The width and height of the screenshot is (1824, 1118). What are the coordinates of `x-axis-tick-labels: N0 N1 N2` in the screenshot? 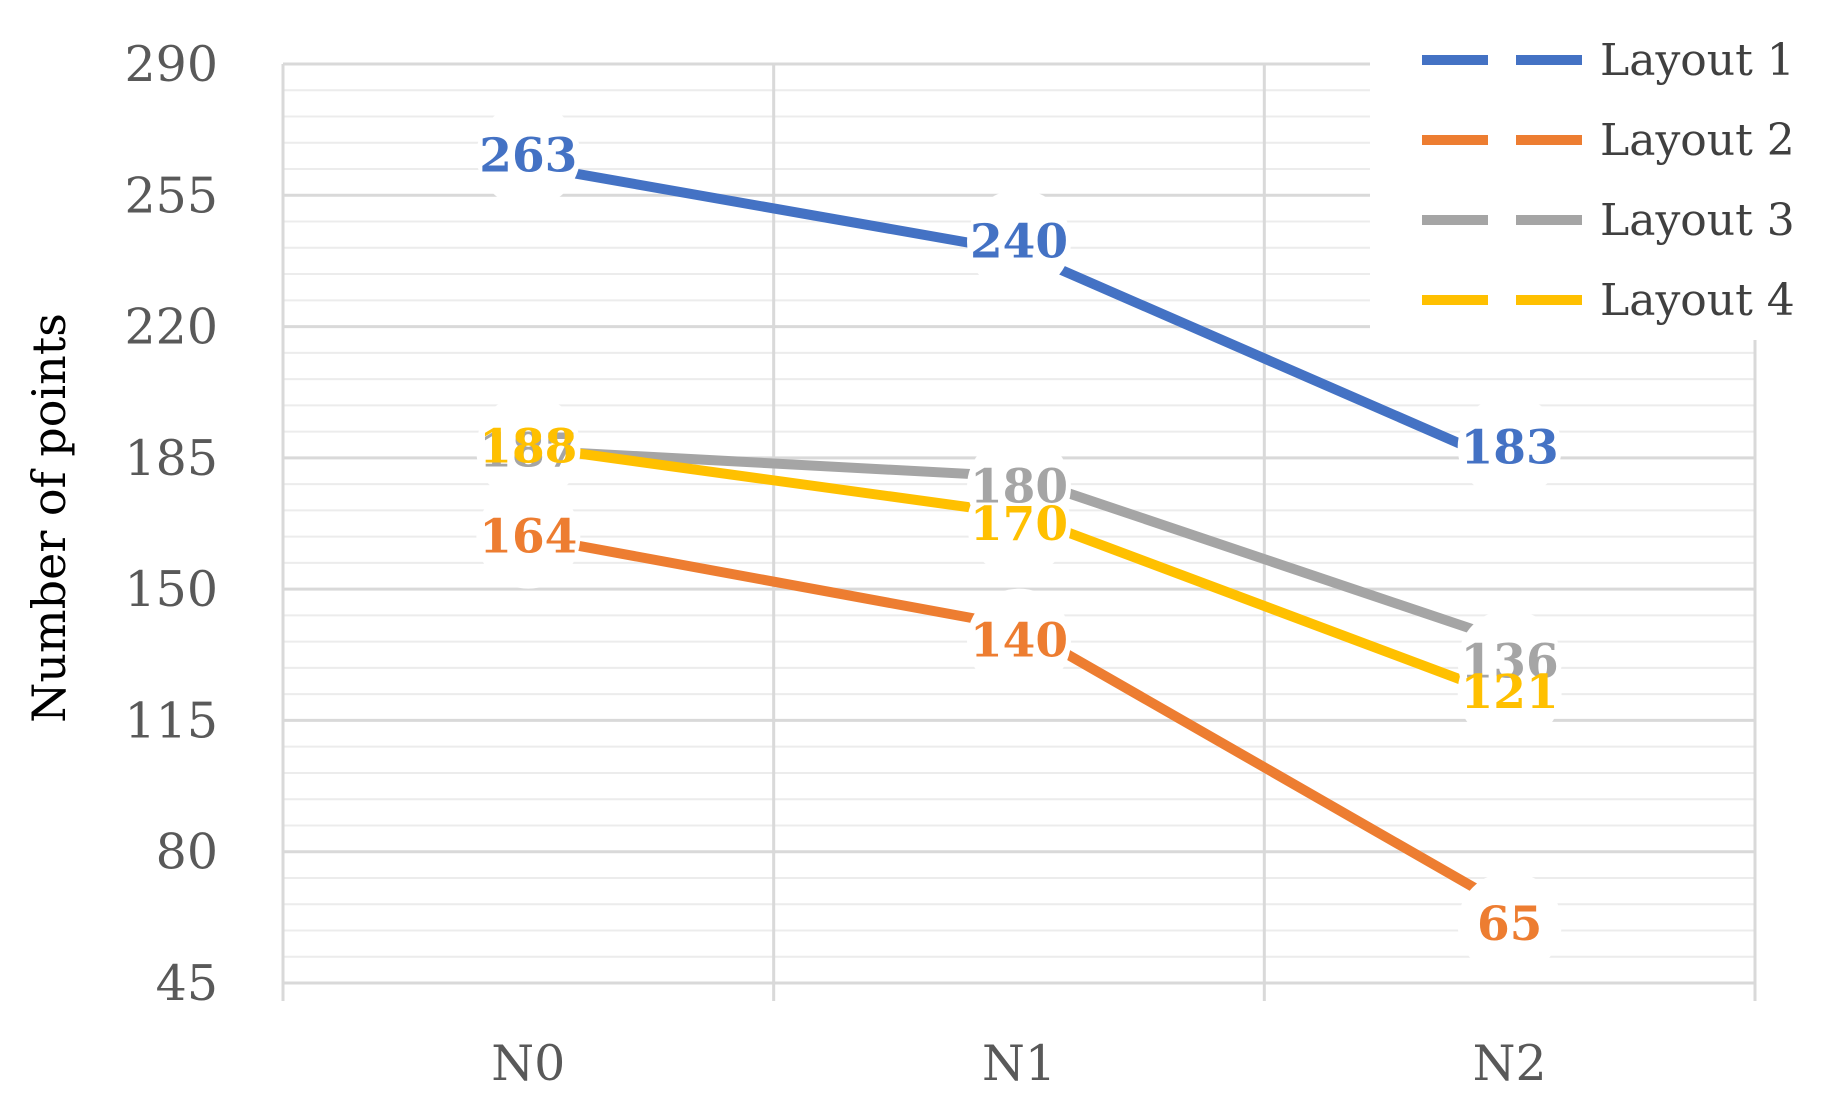 It's located at (1018, 1063).